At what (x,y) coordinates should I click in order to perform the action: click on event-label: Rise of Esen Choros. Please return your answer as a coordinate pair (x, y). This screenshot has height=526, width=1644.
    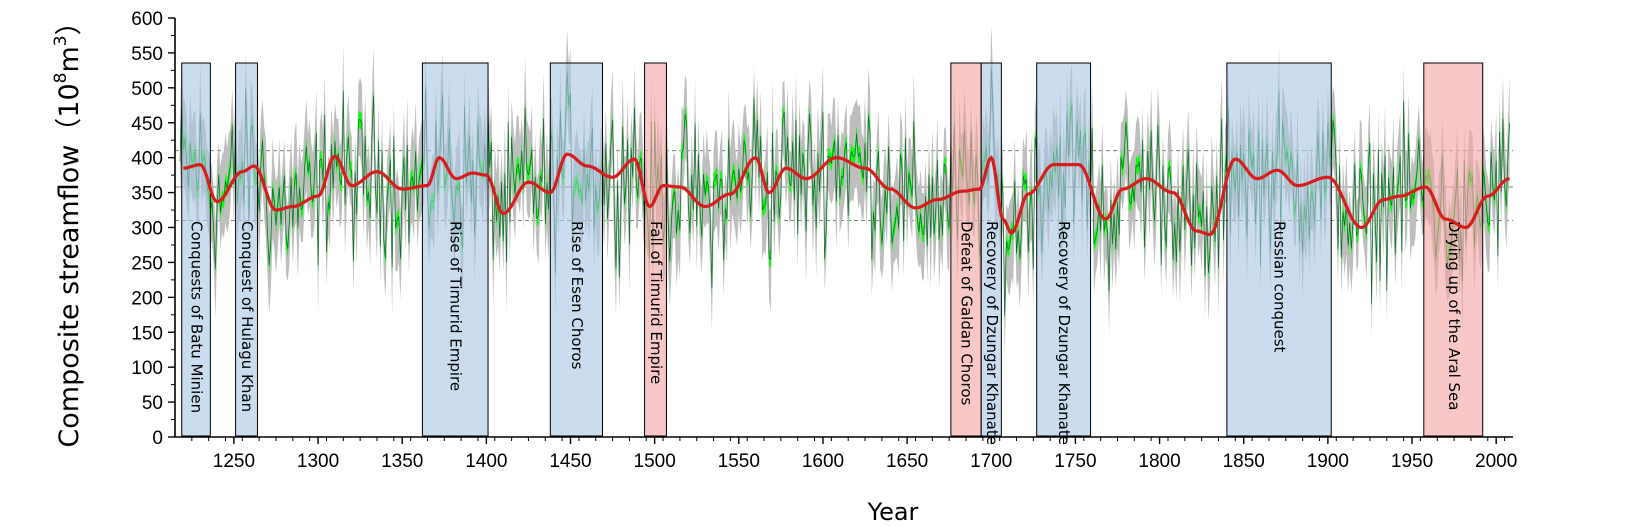
    Looking at the image, I should click on (577, 295).